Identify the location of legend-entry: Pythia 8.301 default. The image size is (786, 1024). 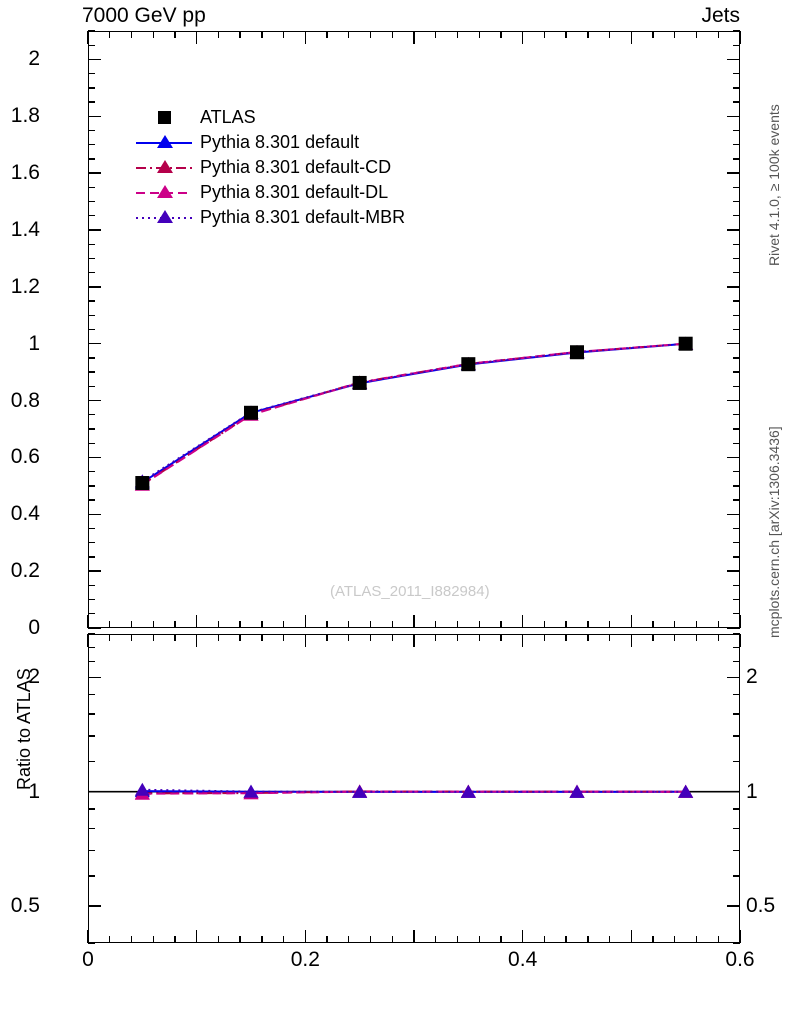
(286, 142).